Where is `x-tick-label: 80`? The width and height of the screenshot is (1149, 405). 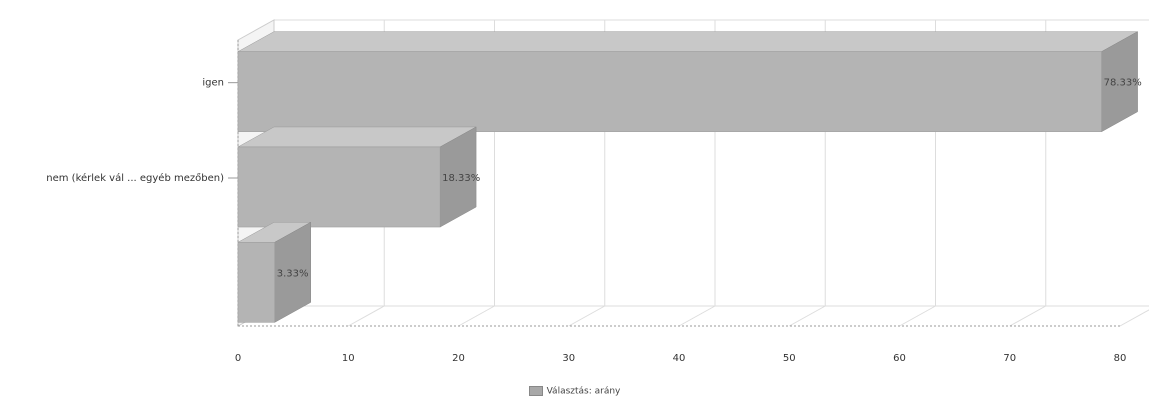 x-tick-label: 80 is located at coordinates (1120, 358).